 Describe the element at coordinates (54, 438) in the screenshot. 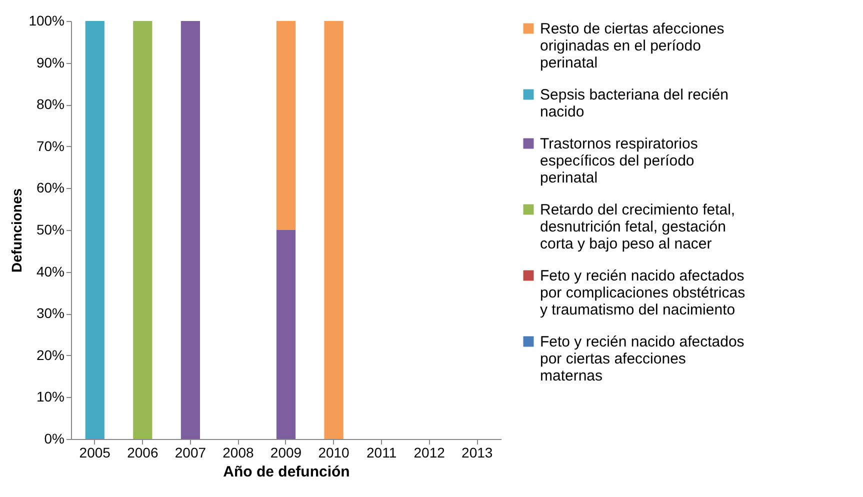

I see `y-tick-label: 0%` at that location.